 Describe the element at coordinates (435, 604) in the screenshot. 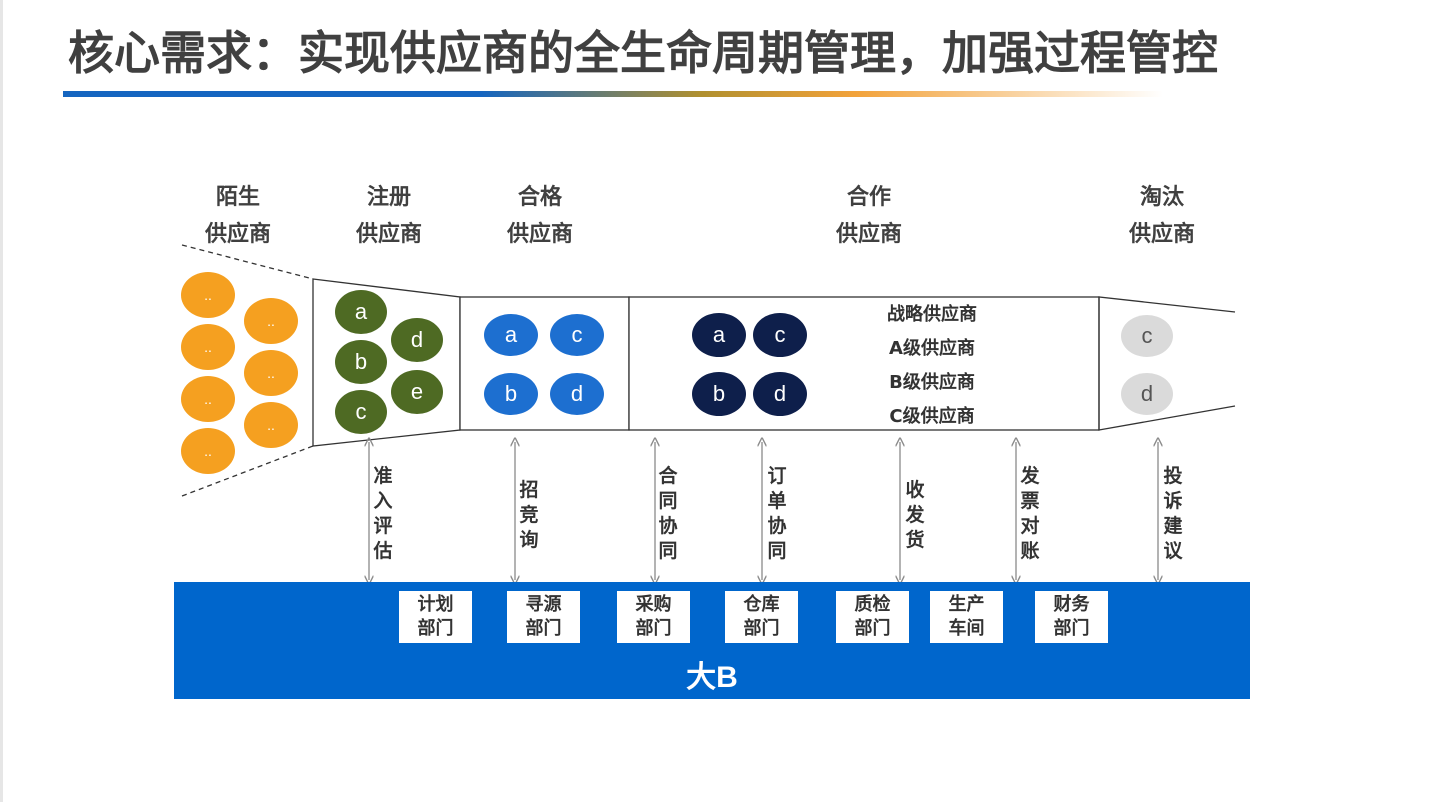

I see `department-line1: 计划` at that location.